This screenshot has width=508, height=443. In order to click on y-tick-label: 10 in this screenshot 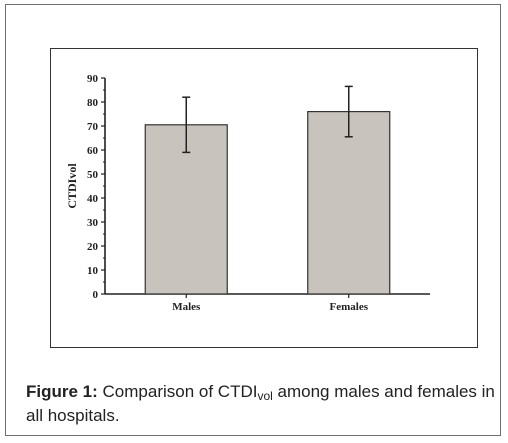, I will do `click(93, 271)`.